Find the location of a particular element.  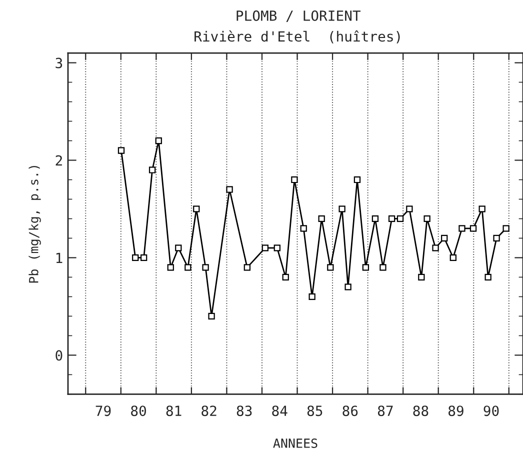

x-tick-label: 90 is located at coordinates (491, 411).